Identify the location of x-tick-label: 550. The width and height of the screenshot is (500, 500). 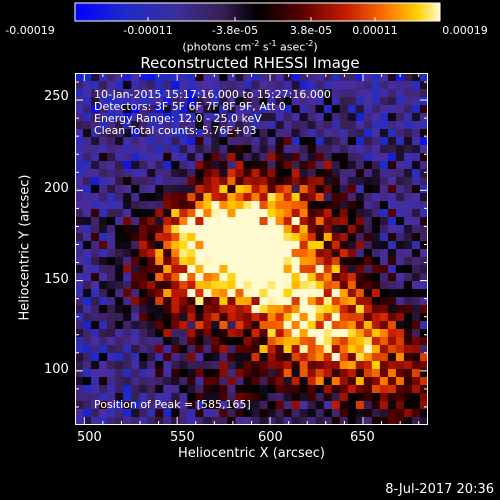
(182, 437).